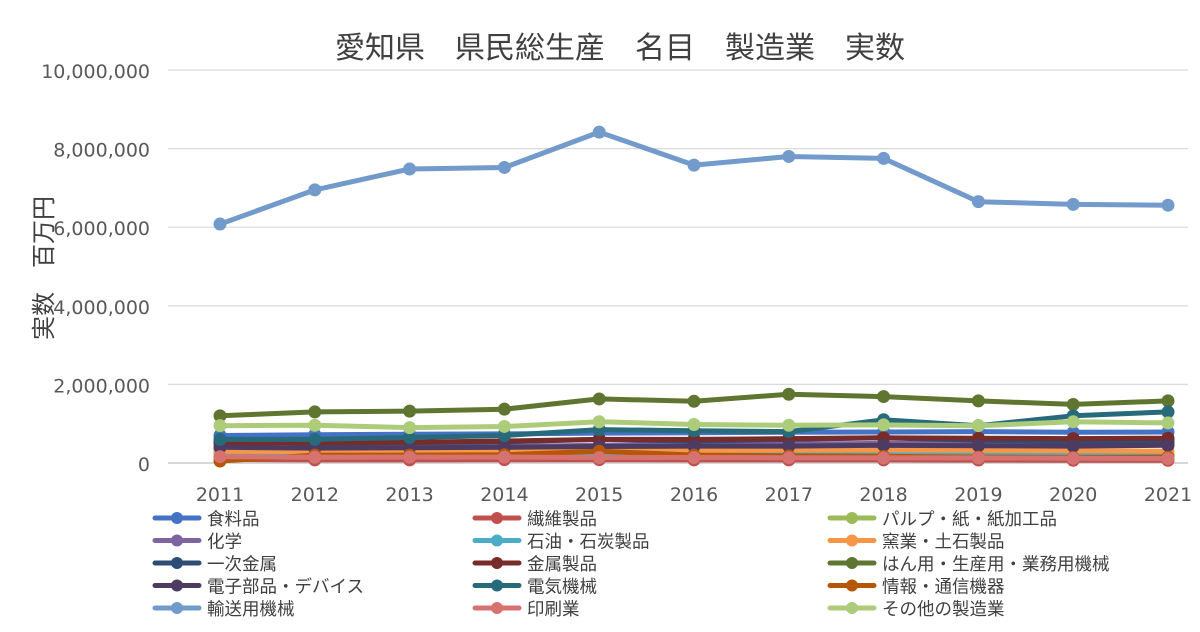  Describe the element at coordinates (220, 495) in the screenshot. I see `x-tick-label: 2011` at that location.